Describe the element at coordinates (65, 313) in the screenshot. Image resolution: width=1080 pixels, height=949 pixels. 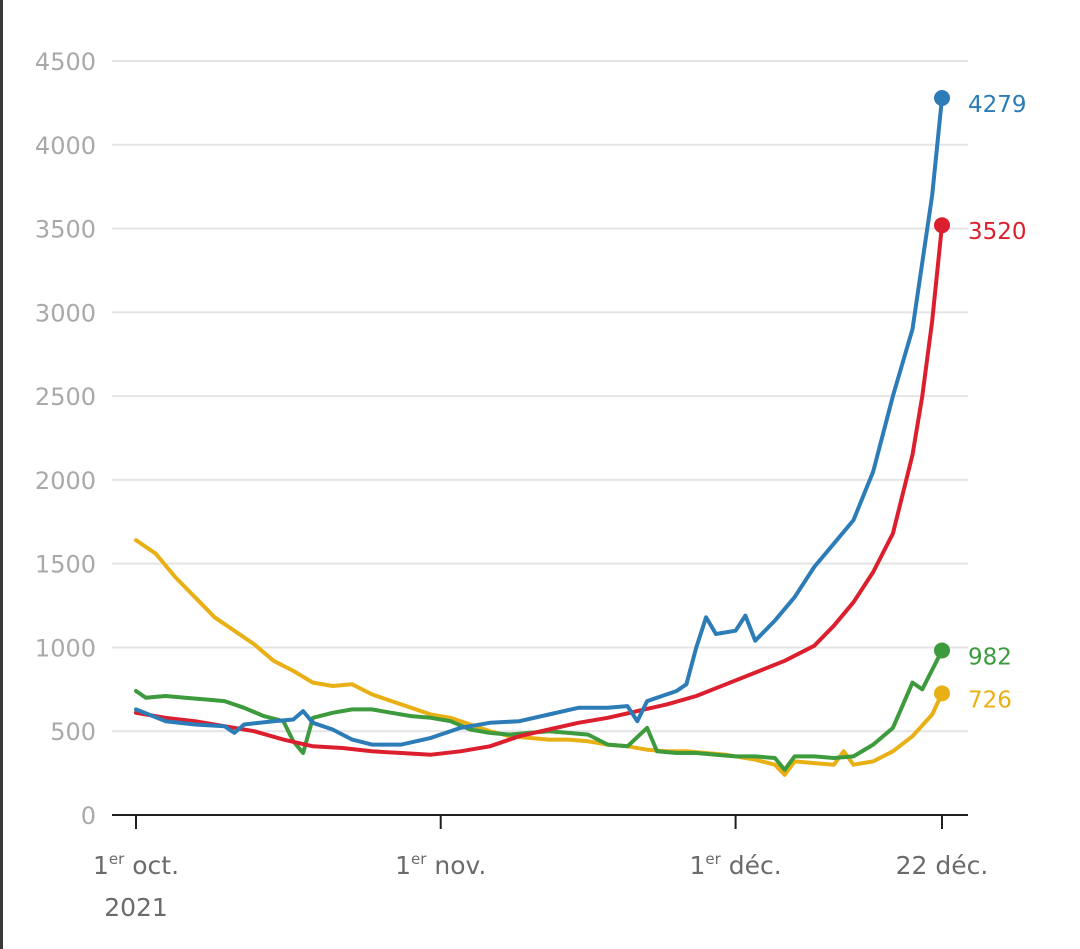
I see `y-tick-label: 3000` at that location.